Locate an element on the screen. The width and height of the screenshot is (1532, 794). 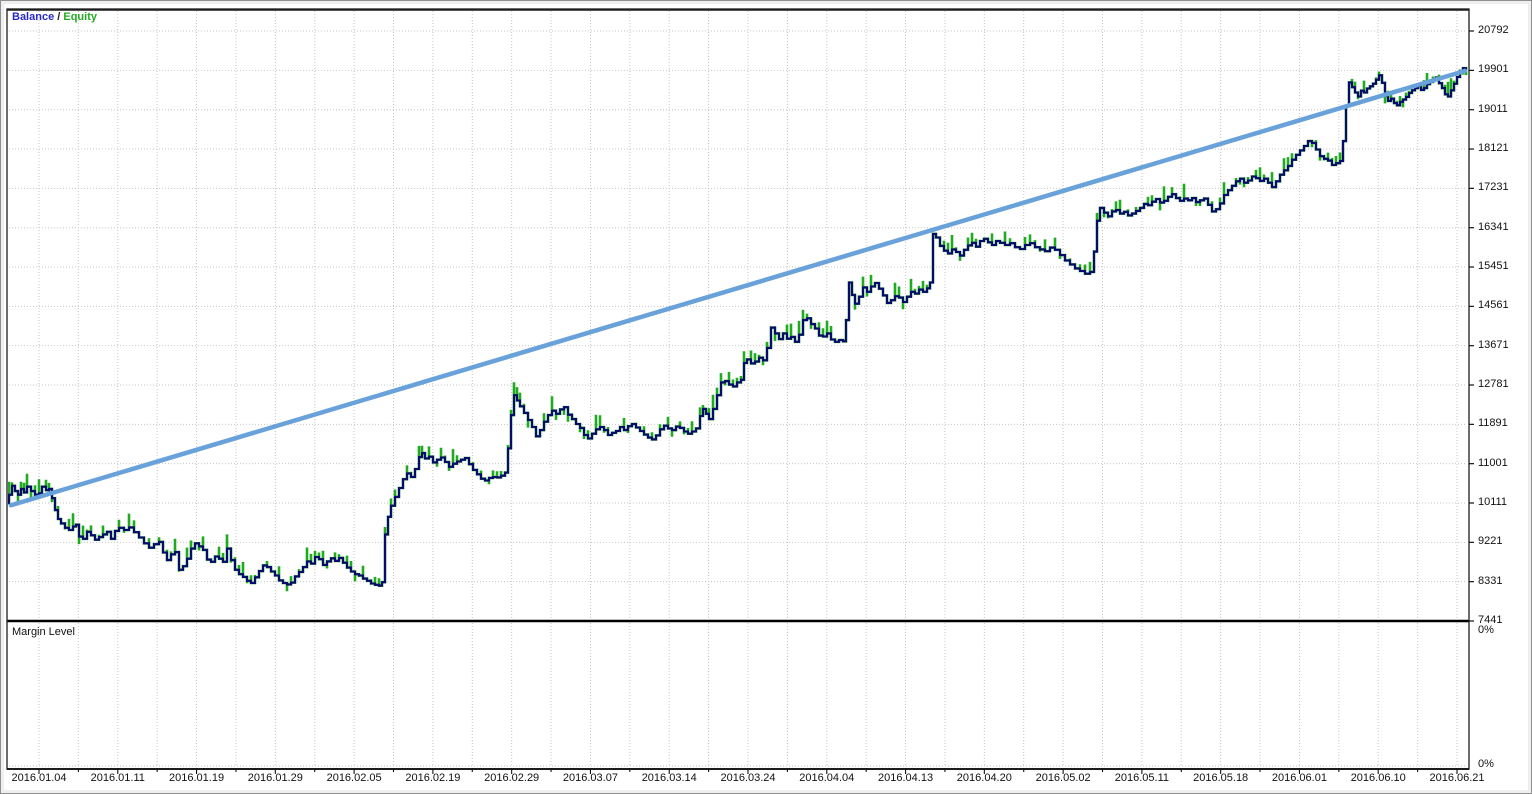
x-axis-tick-label: 2016.03.14 is located at coordinates (669, 778).